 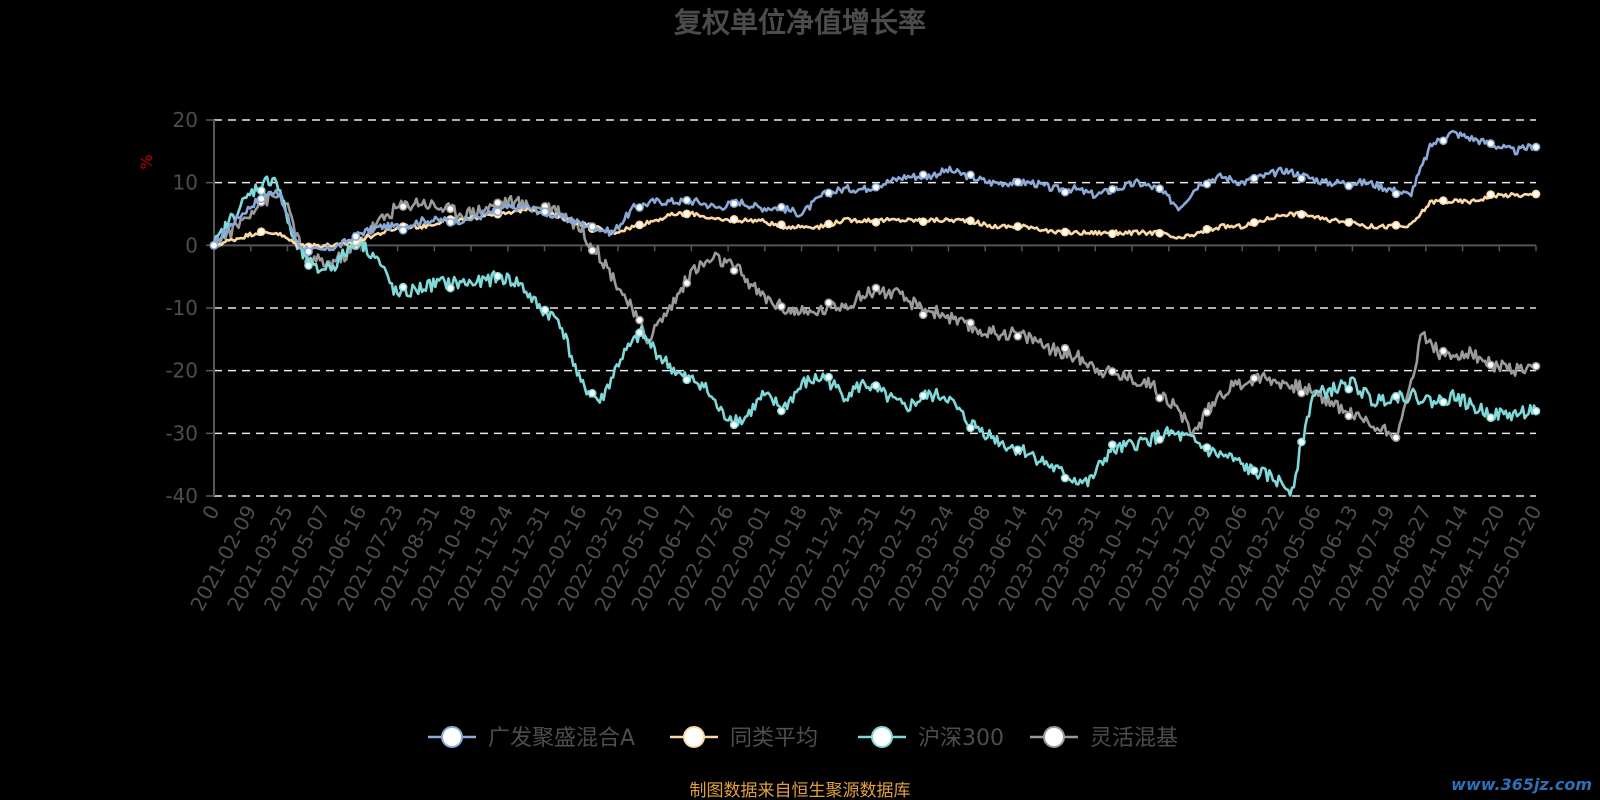 I want to click on legend: 广发聚盛混合A 同类平均 沪深300 灵活混基, so click(x=803, y=738).